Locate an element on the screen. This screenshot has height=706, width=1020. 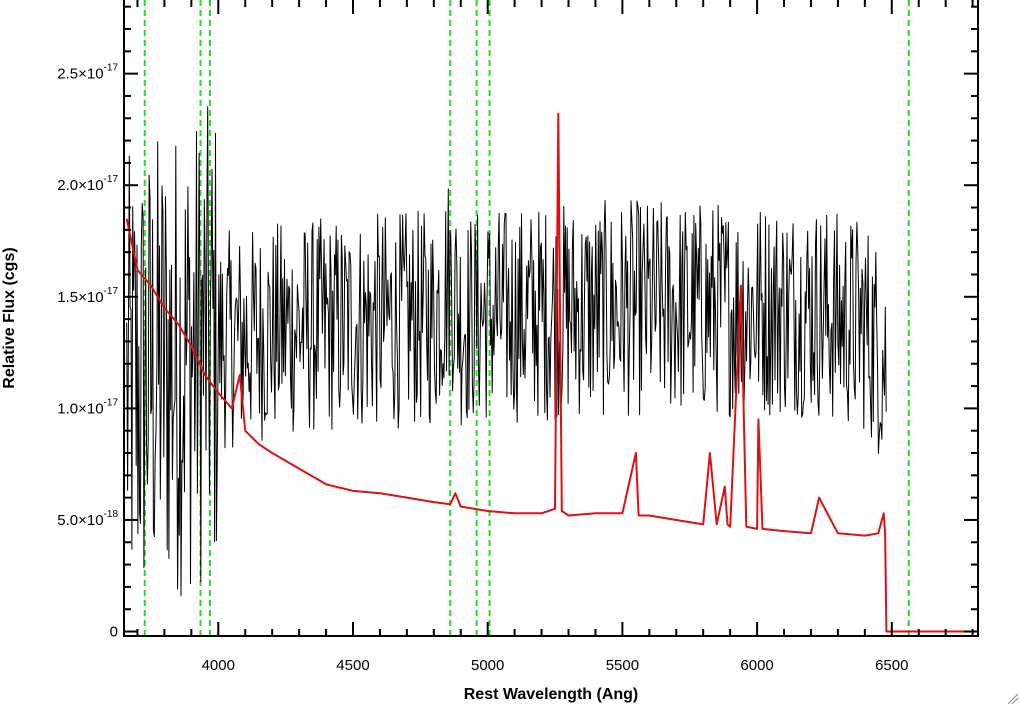
y-tick-label: 1.5×10⁻¹⁷ is located at coordinates (87, 296).